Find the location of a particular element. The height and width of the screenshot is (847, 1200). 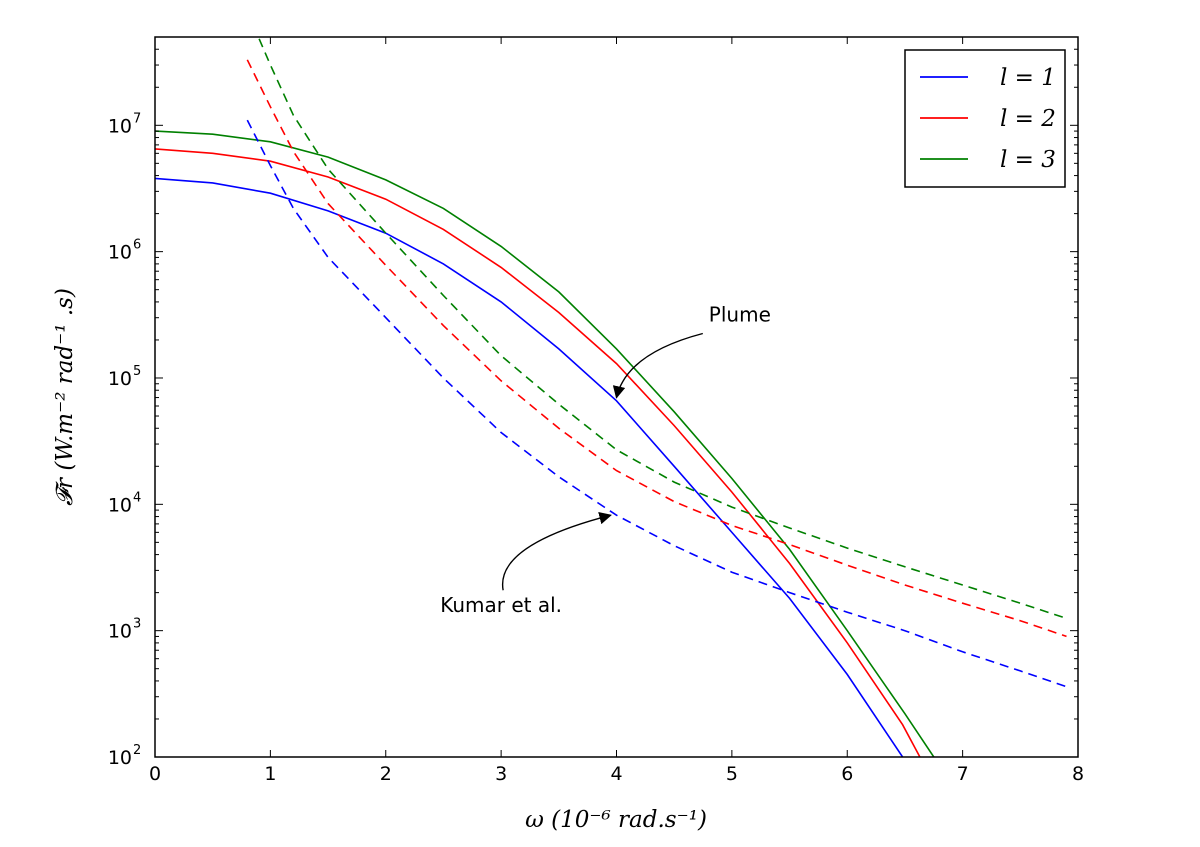

x-axis-label: ω (10⁻⁶ rad.s⁻¹) is located at coordinates (616, 820).